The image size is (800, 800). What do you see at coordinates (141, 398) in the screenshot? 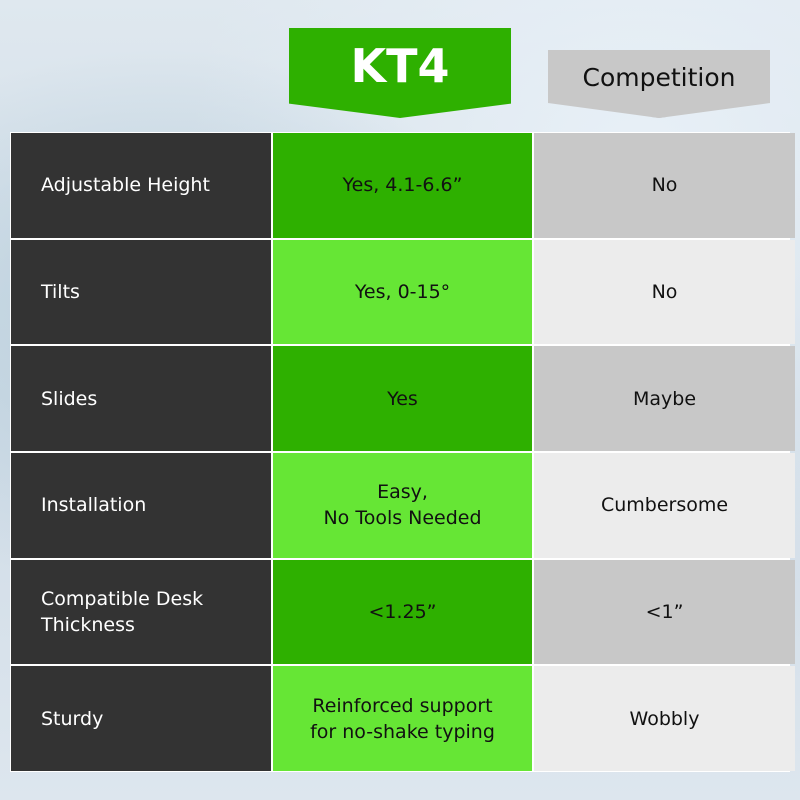
I see `feature-cell: Slides` at bounding box center [141, 398].